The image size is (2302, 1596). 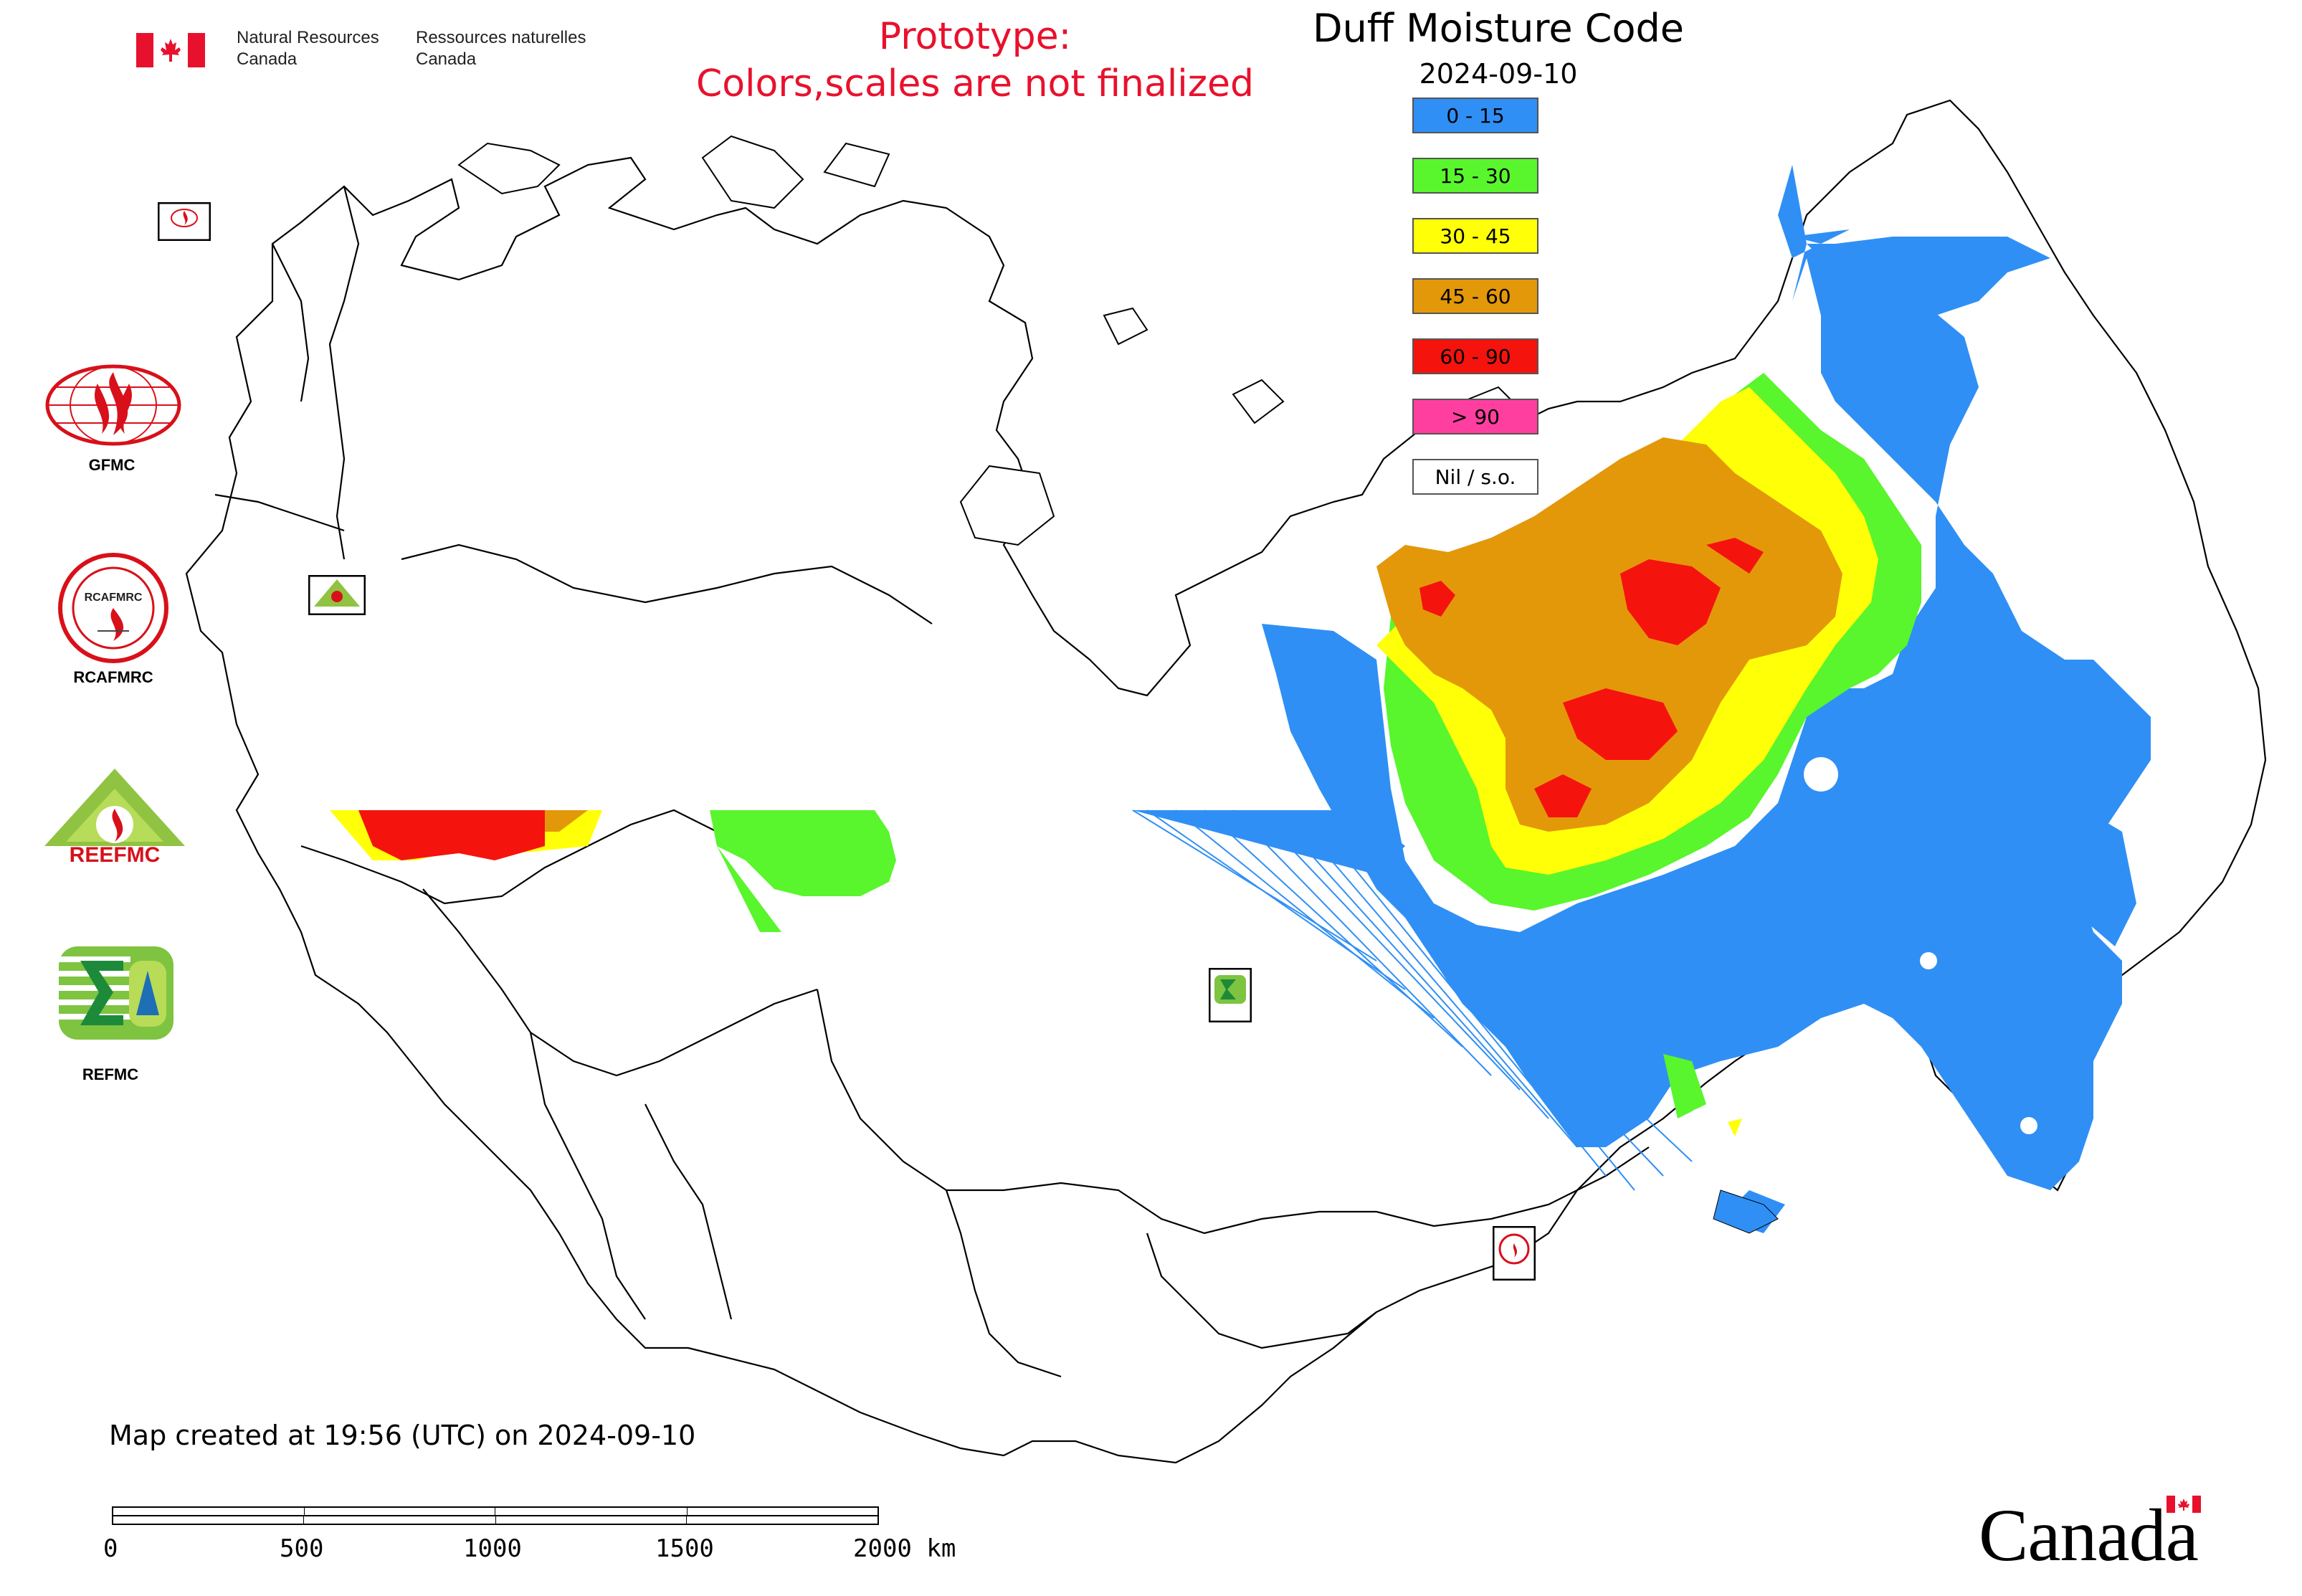 What do you see at coordinates (402, 1435) in the screenshot?
I see `map-created-timestamp: Map created at 19:56 (UTC) on 2024-09-10` at bounding box center [402, 1435].